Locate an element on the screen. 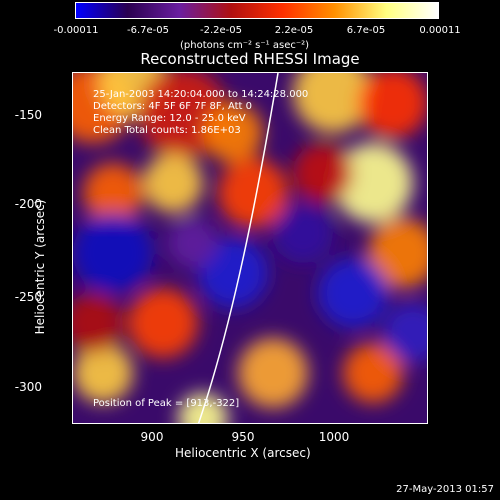  y-tick: -250 is located at coordinates (28, 297).